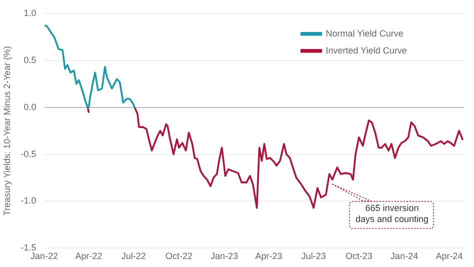  What do you see at coordinates (30, 107) in the screenshot?
I see `y-tick-label: 0.0` at bounding box center [30, 107].